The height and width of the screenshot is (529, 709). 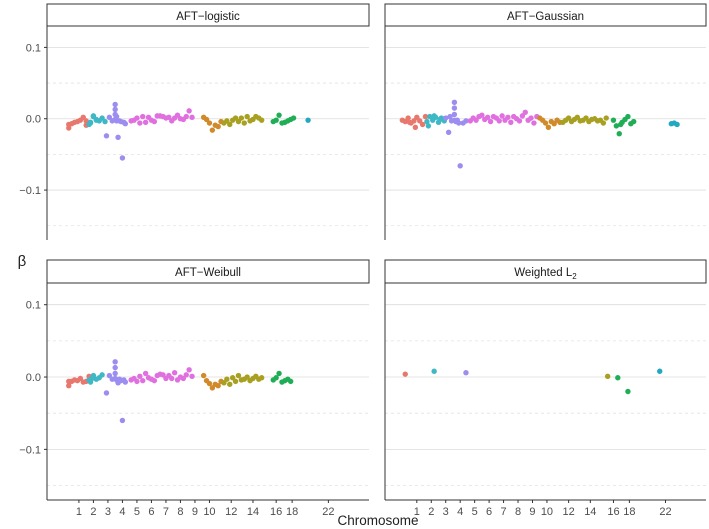 What do you see at coordinates (328, 512) in the screenshot?
I see `x-tick-label: 22` at bounding box center [328, 512].